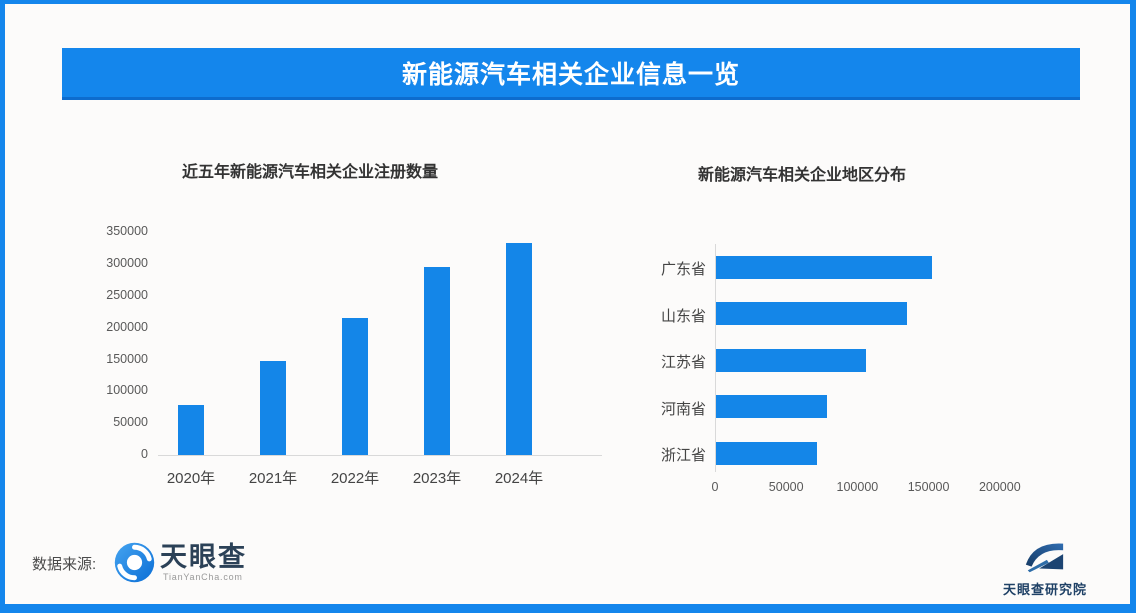 This screenshot has width=1136, height=613. What do you see at coordinates (802, 175) in the screenshot?
I see `region-chart-title: 新能源汽车相关企业地区分布` at bounding box center [802, 175].